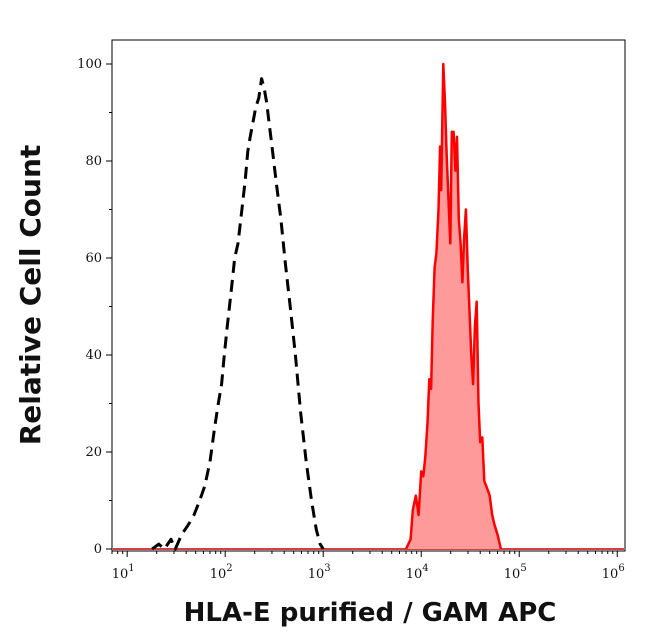 Image resolution: width=646 pixels, height=641 pixels. What do you see at coordinates (94, 307) in the screenshot?
I see `y-axis-ticks: 0 20 40 60 80 100` at bounding box center [94, 307].